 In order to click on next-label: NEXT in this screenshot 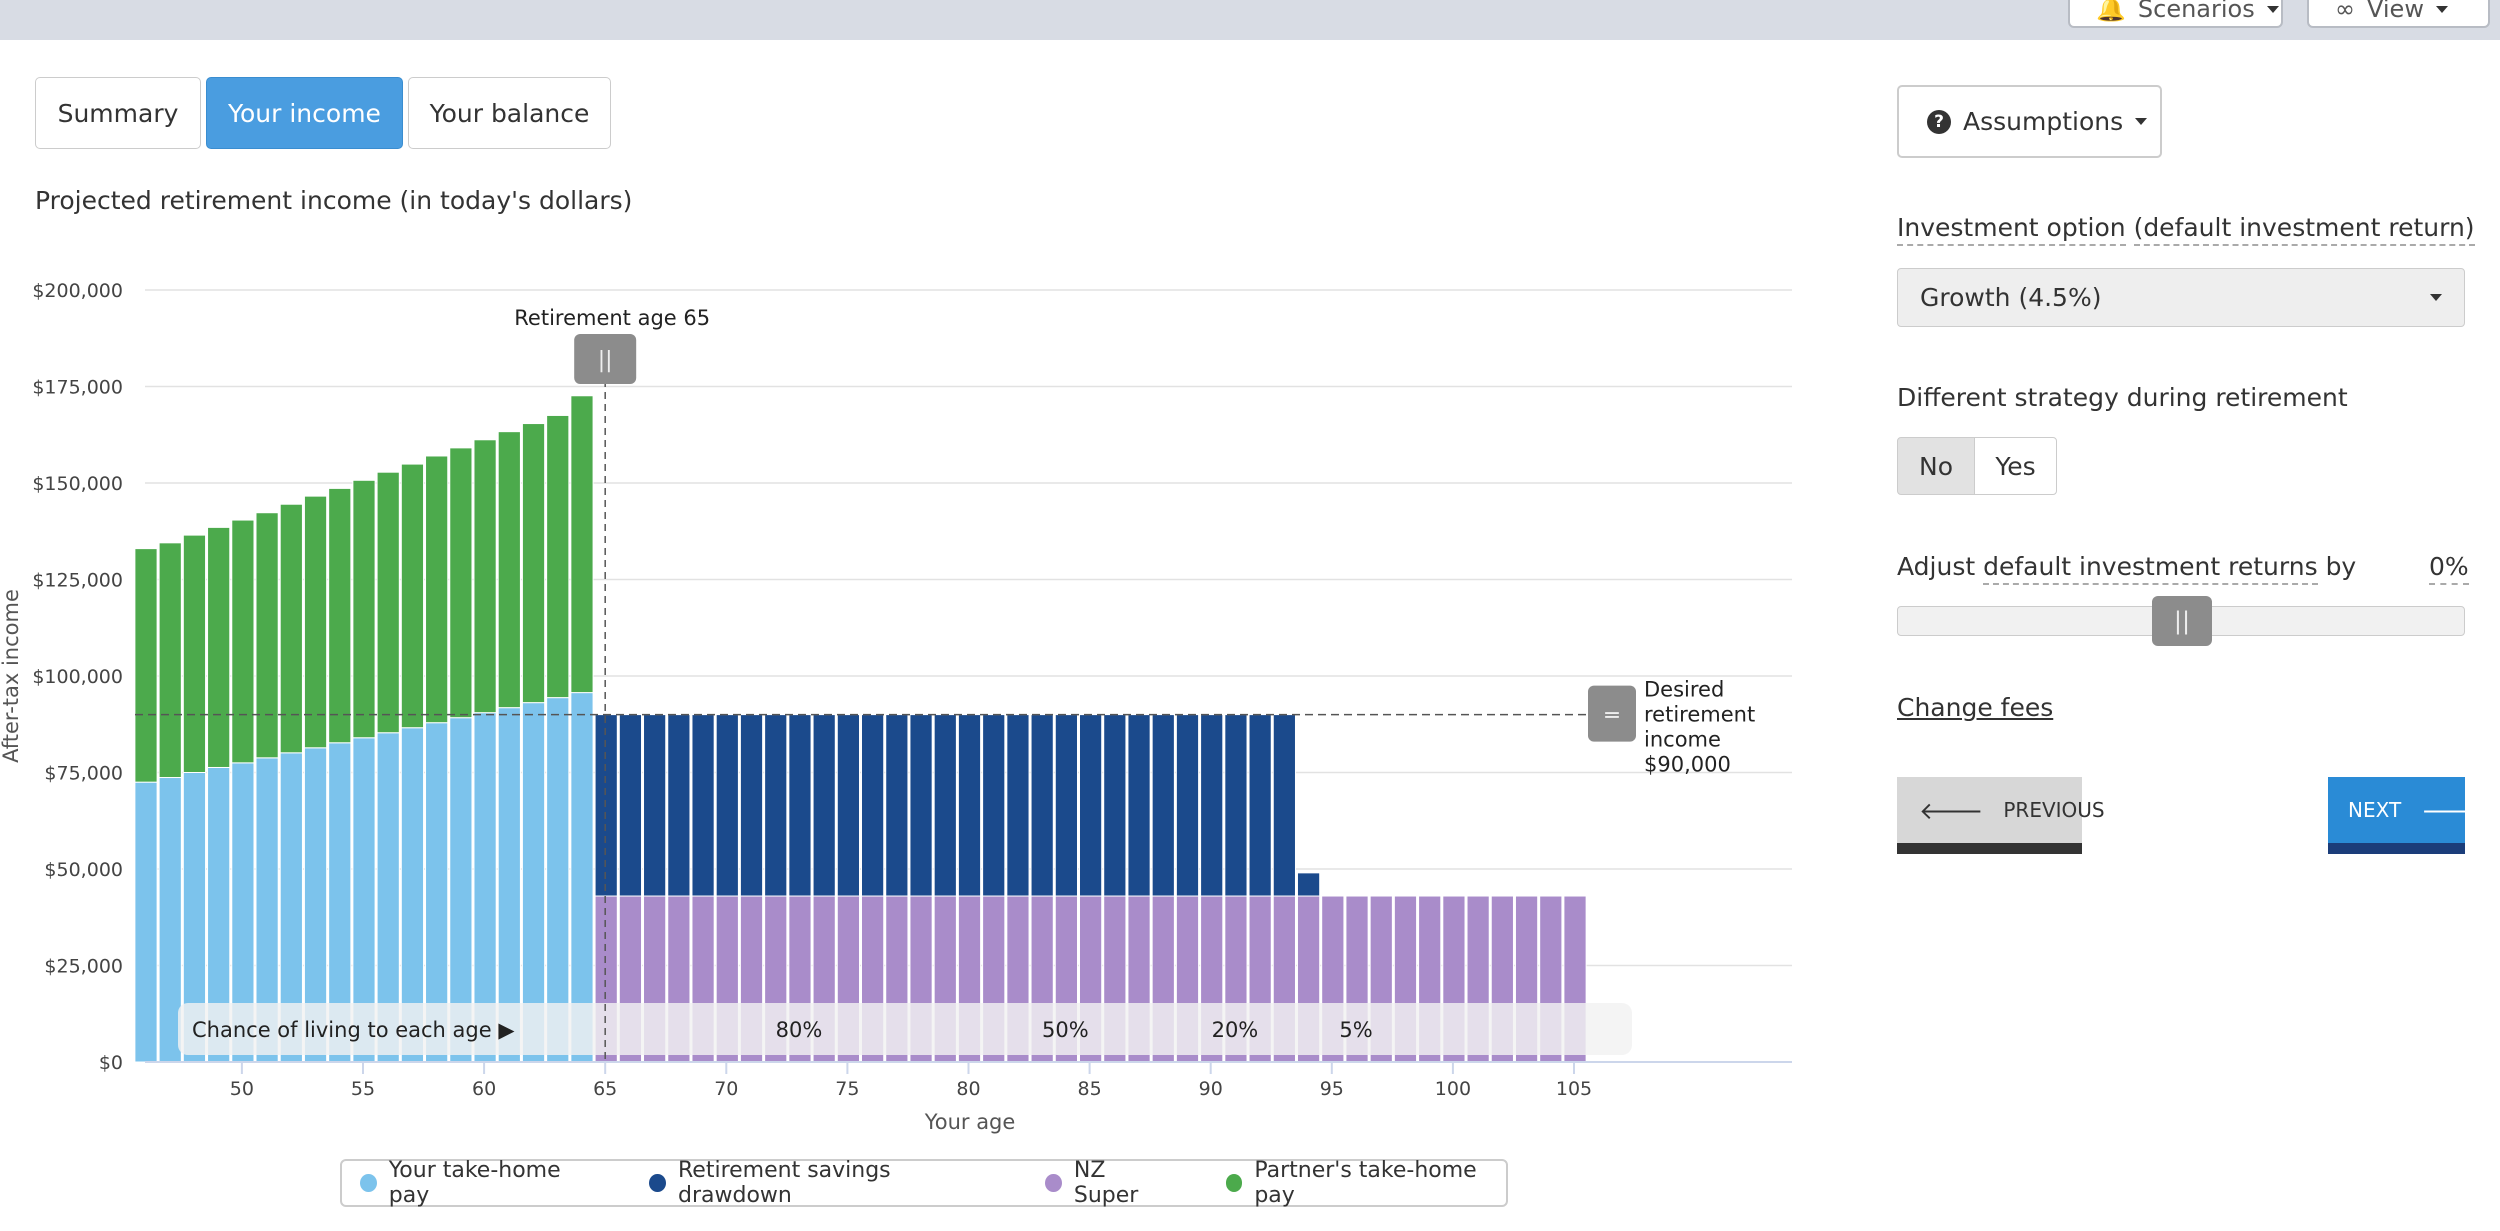, I will do `click(2375, 810)`.